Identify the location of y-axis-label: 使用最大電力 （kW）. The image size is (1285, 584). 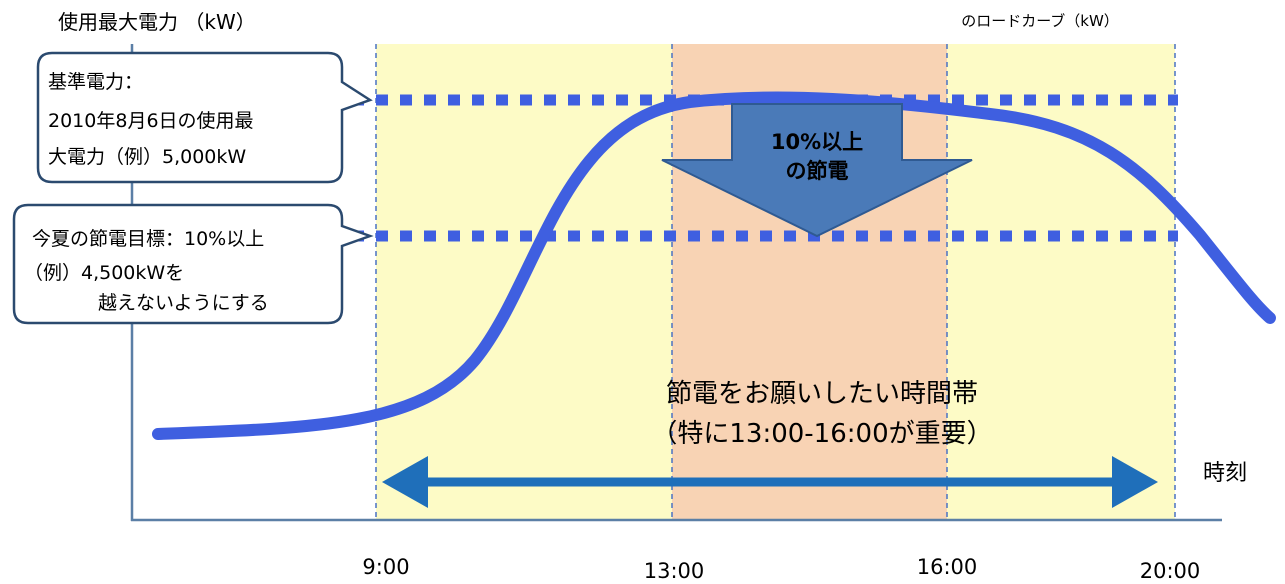
(157, 22).